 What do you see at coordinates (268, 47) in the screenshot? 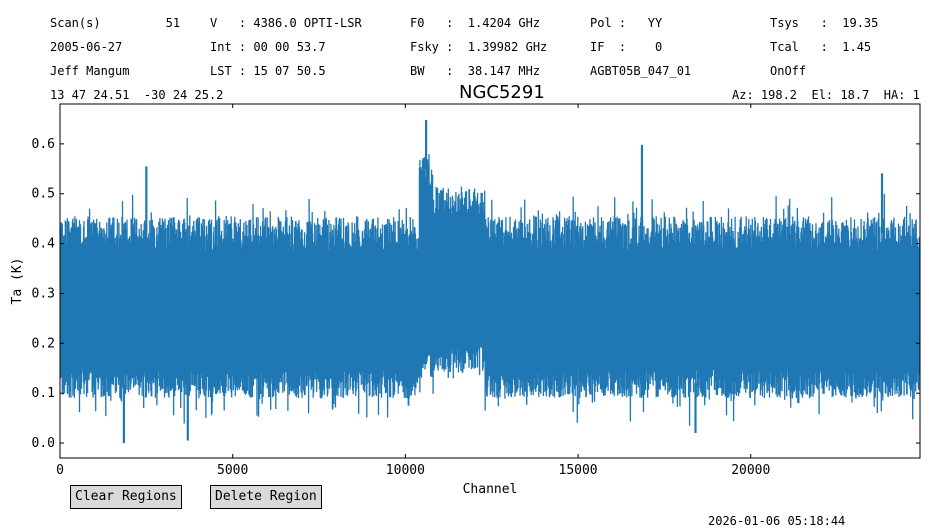
I see `header-int: Int : 00 00 53.7` at bounding box center [268, 47].